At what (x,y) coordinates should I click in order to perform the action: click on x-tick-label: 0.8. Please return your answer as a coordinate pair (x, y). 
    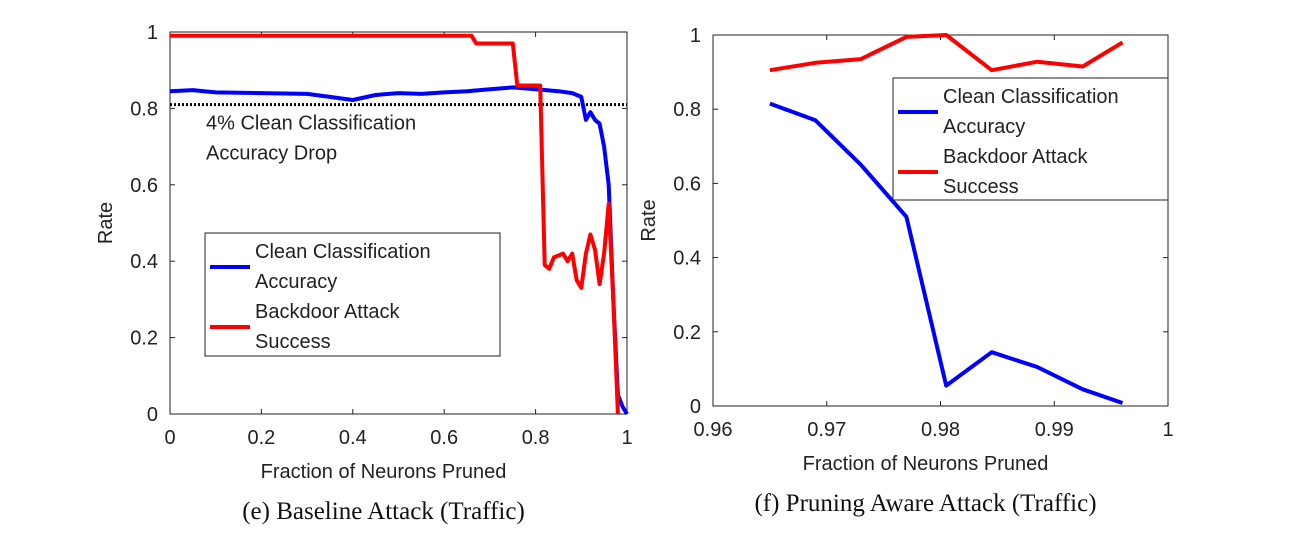
    Looking at the image, I should click on (536, 438).